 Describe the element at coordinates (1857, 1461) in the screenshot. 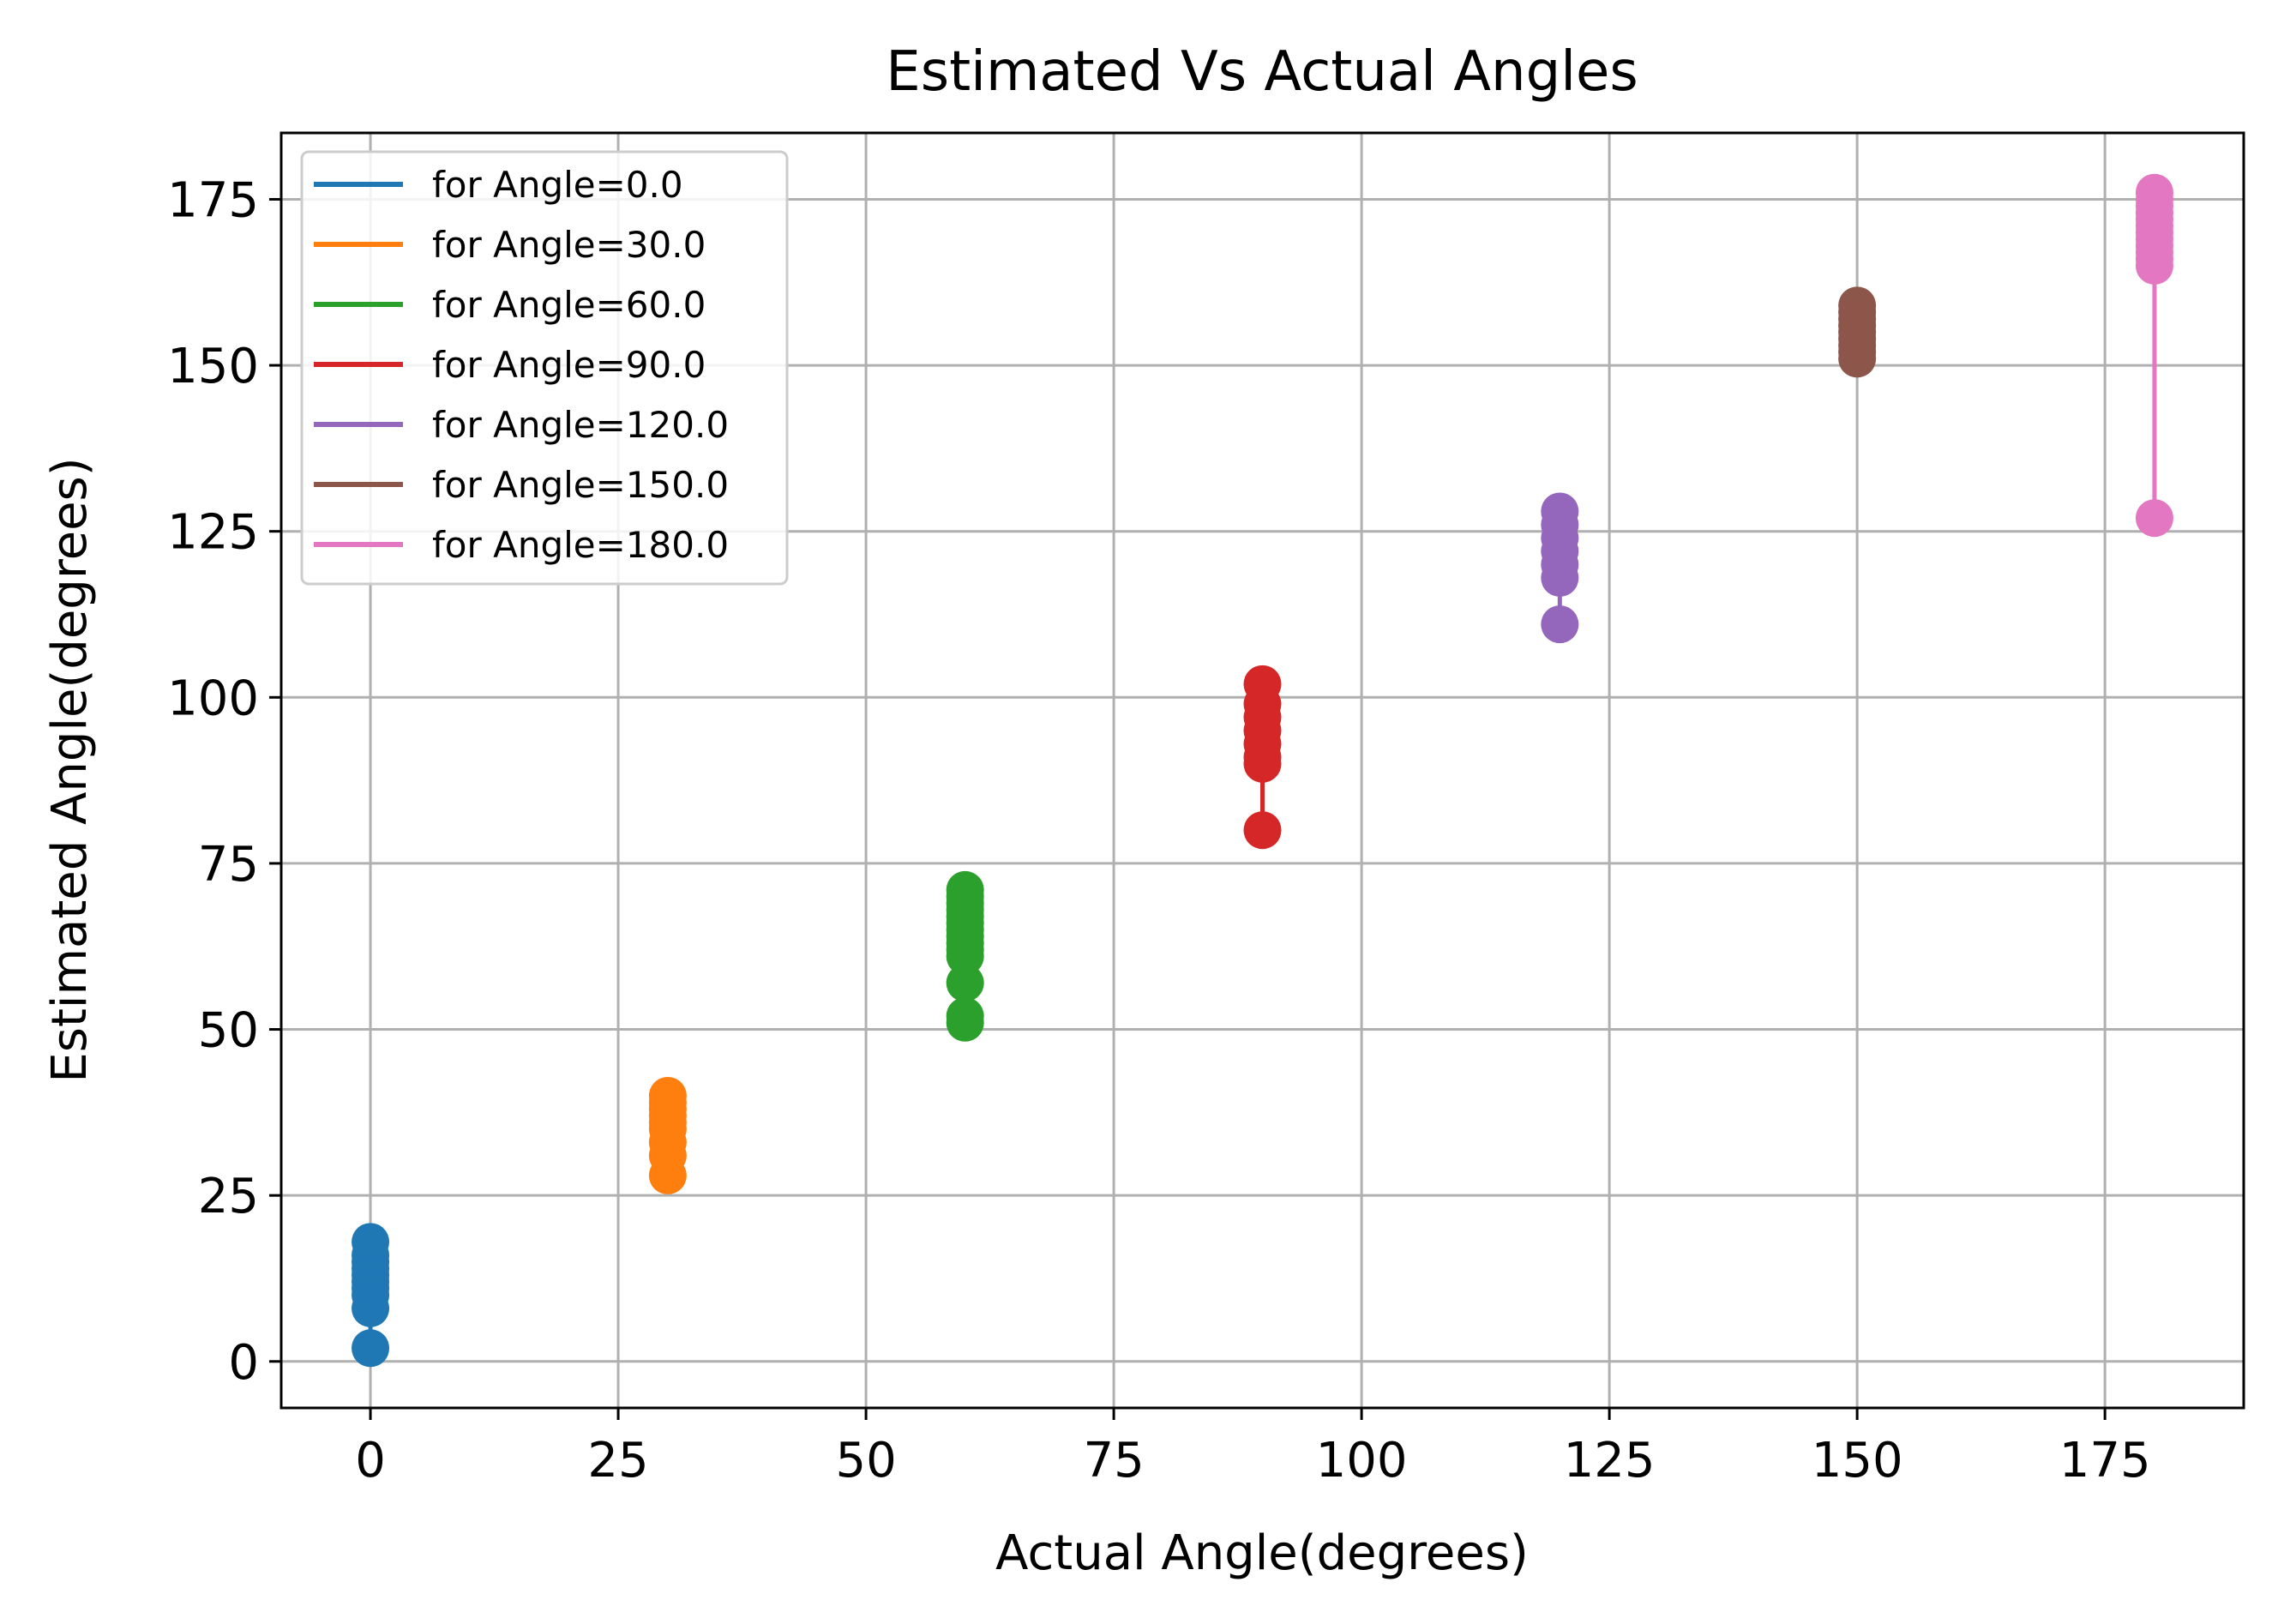

I see `x-tick-label: 150` at that location.